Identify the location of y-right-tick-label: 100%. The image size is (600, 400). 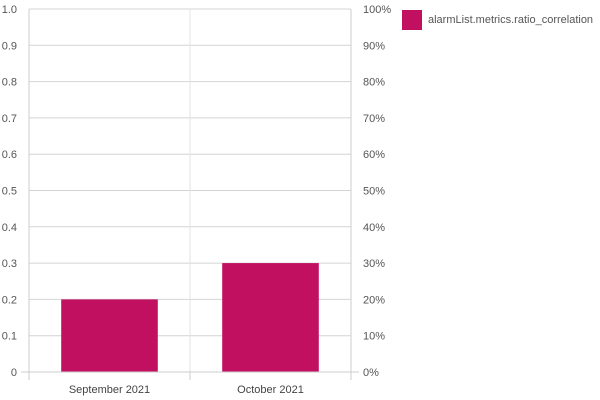
(377, 10).